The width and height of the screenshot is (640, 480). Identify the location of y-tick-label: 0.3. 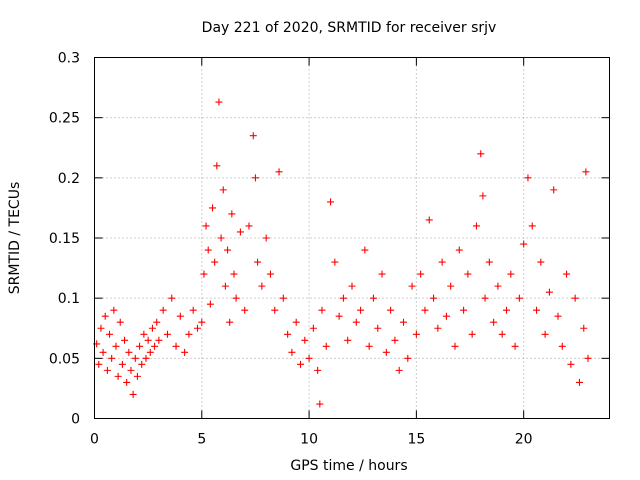
(69, 59).